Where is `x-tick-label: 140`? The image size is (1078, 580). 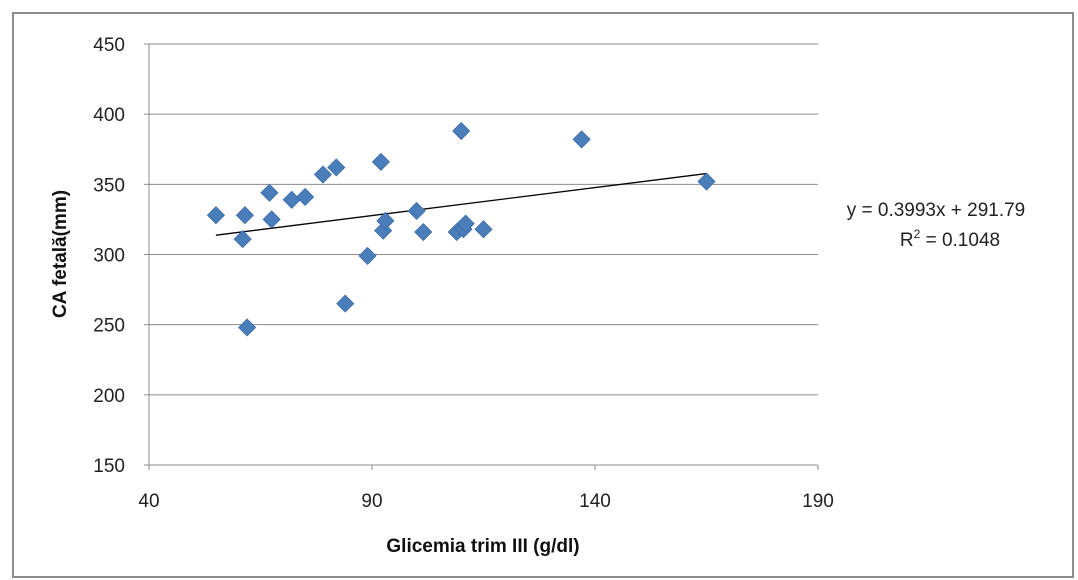
x-tick-label: 140 is located at coordinates (595, 501).